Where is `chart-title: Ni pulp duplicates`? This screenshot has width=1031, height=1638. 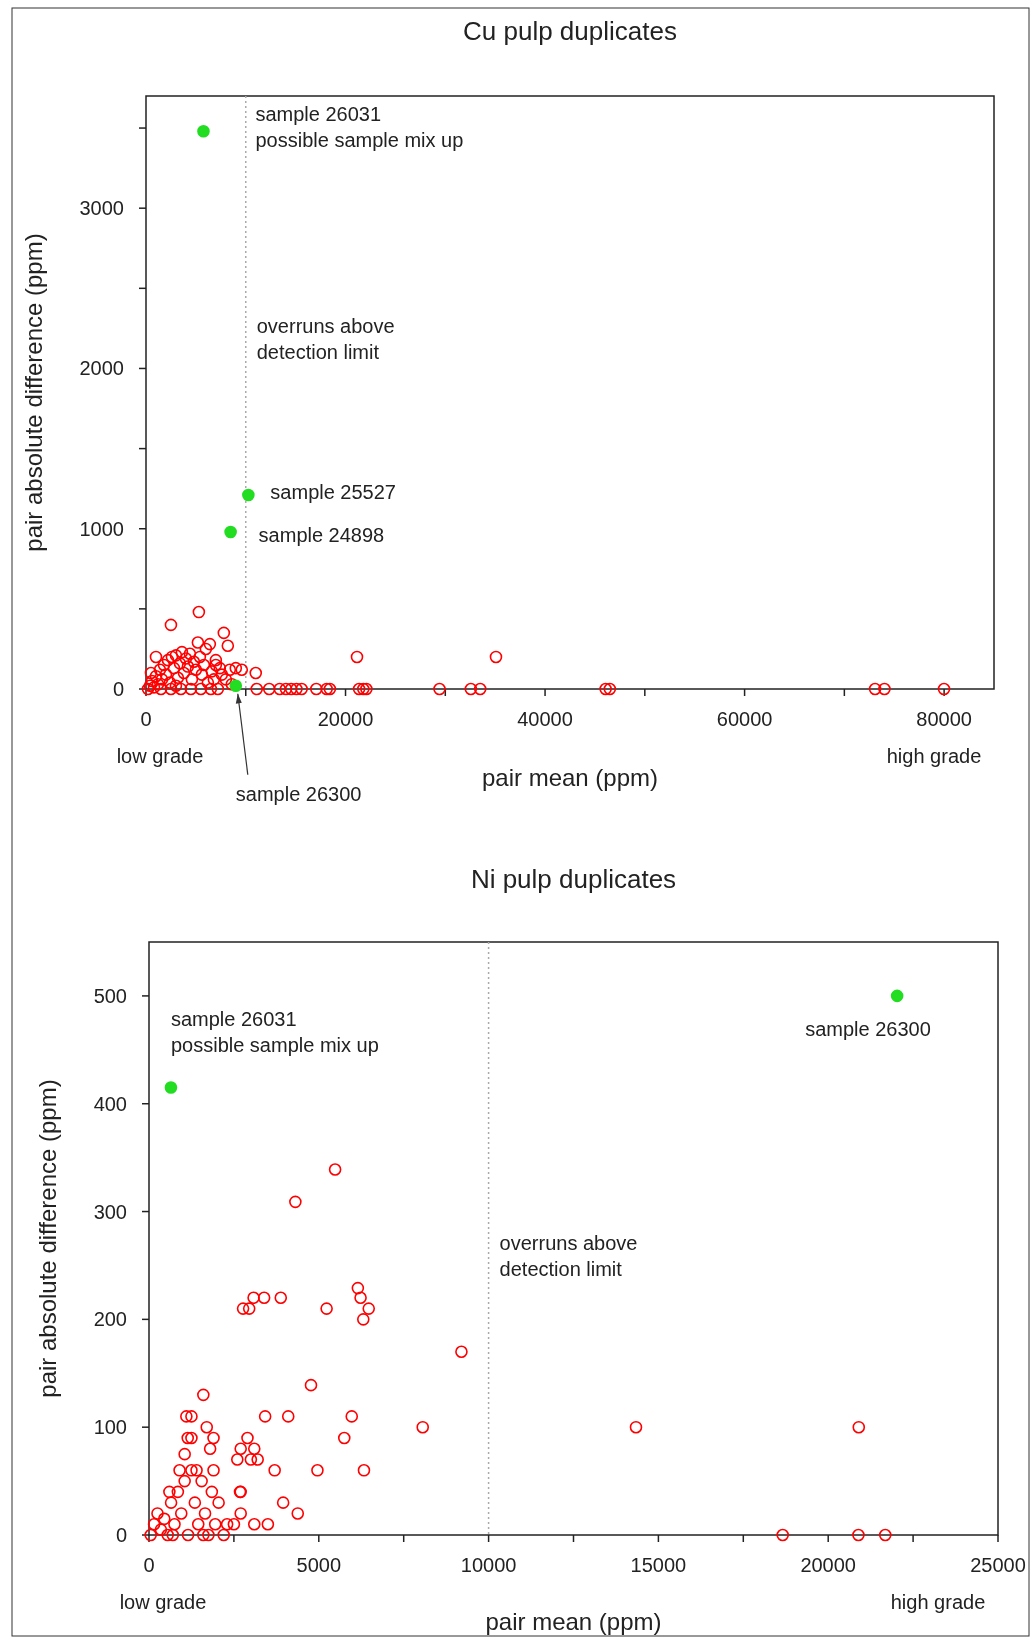 chart-title: Ni pulp duplicates is located at coordinates (573, 879).